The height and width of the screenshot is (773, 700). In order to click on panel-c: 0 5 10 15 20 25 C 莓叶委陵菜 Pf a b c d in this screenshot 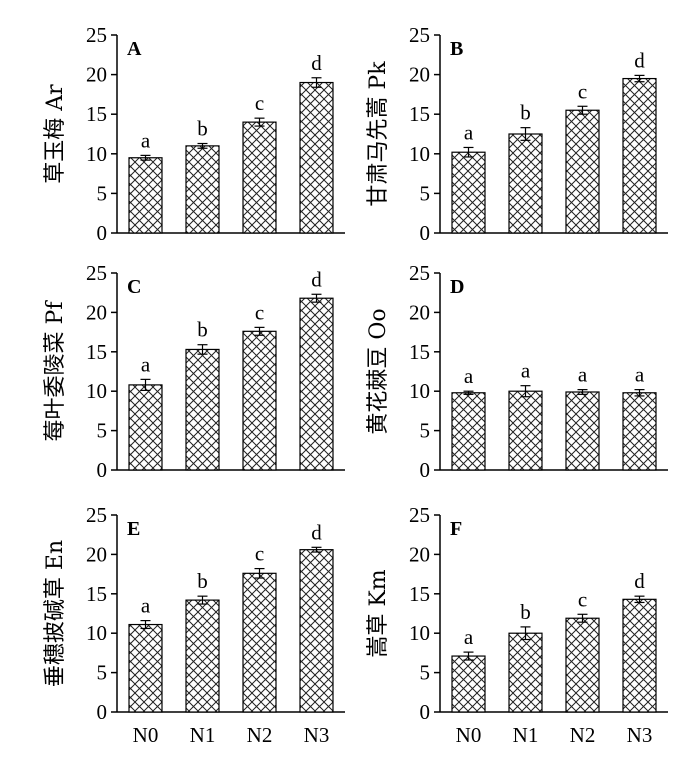, I will do `click(194, 371)`.